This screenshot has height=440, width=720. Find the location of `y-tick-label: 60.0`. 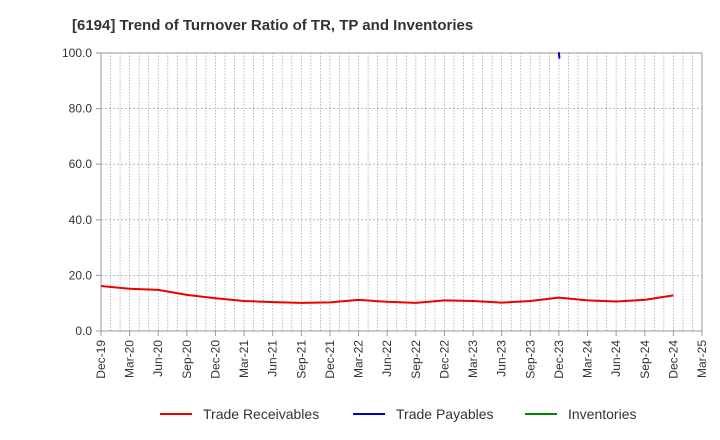

y-tick-label: 60.0 is located at coordinates (81, 164).